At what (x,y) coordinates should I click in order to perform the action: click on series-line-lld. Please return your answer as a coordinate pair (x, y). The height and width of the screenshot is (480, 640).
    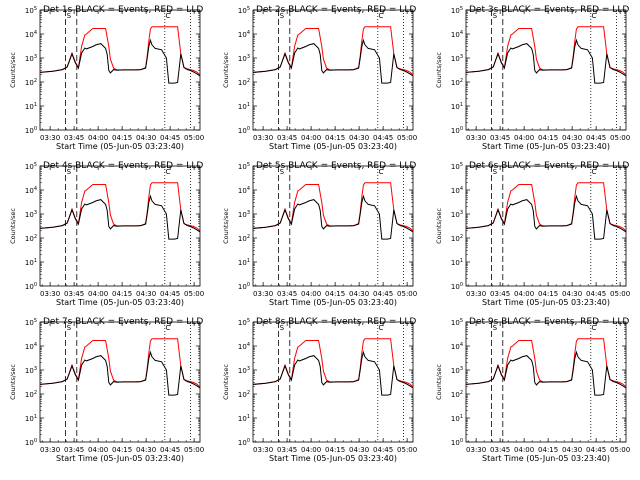
    Looking at the image, I should click on (120, 207).